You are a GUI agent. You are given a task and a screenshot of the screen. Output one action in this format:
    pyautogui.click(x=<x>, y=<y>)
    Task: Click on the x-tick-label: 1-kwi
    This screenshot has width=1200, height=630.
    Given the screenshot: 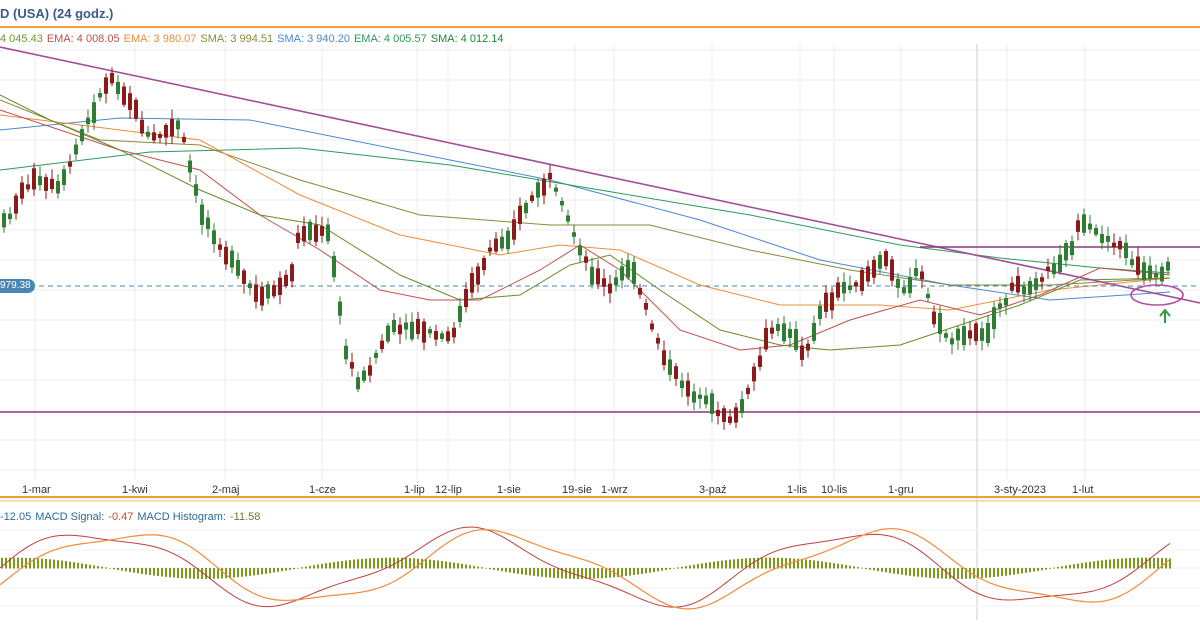 What is the action you would take?
    pyautogui.click(x=135, y=490)
    